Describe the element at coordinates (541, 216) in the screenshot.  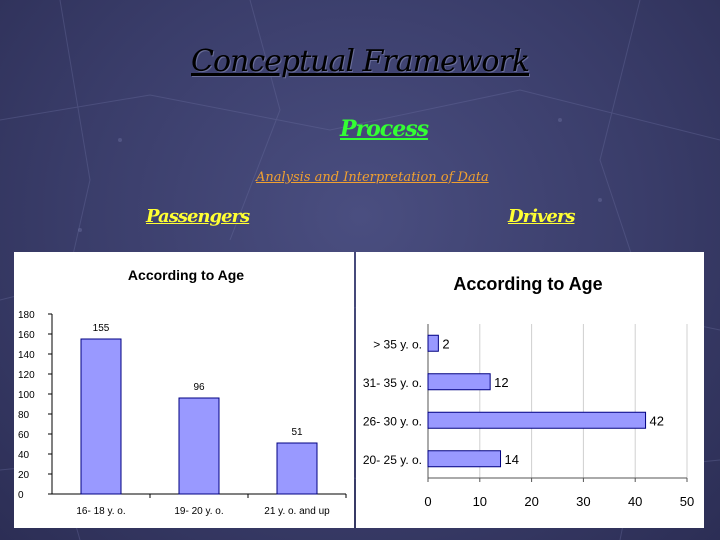
I see `drivers-label: Drivers` at that location.